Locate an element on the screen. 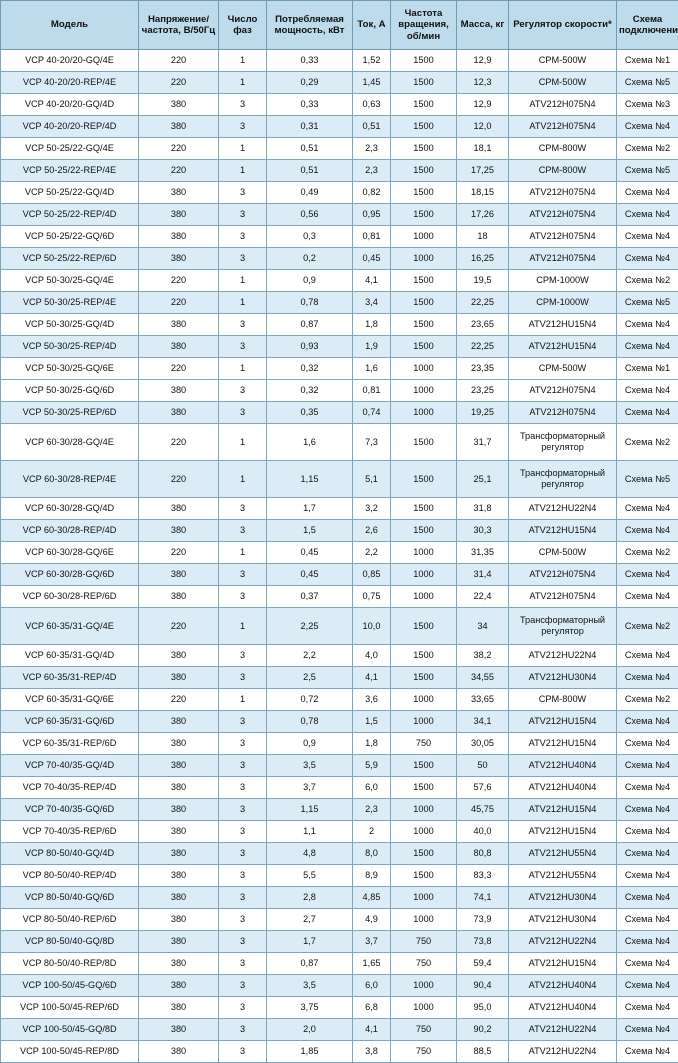 This screenshot has width=678, height=1063. regulator-line-2: регулятор is located at coordinates (562, 447).